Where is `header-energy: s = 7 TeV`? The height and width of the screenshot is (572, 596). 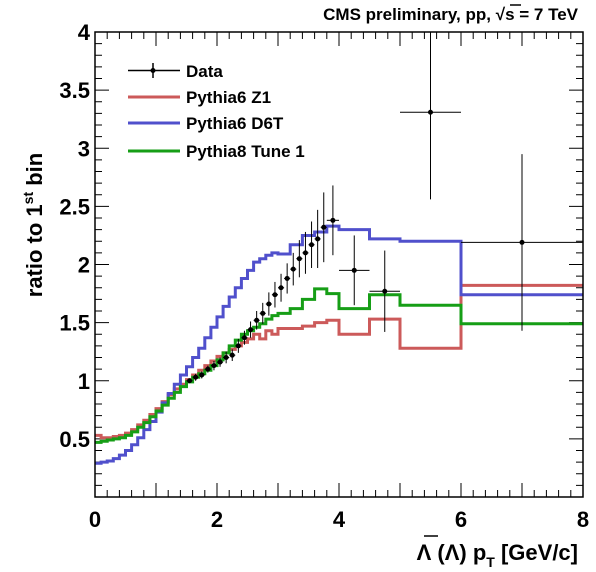
header-energy: s = 7 TeV is located at coordinates (542, 14).